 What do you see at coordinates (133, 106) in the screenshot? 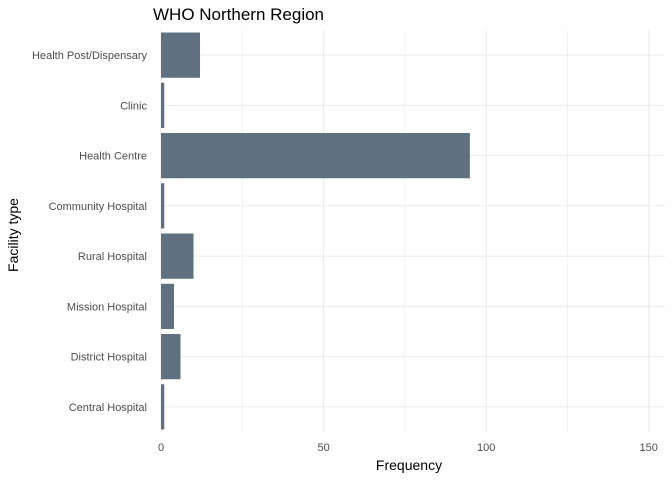
I see `y-tick-label: Clinic` at bounding box center [133, 106].